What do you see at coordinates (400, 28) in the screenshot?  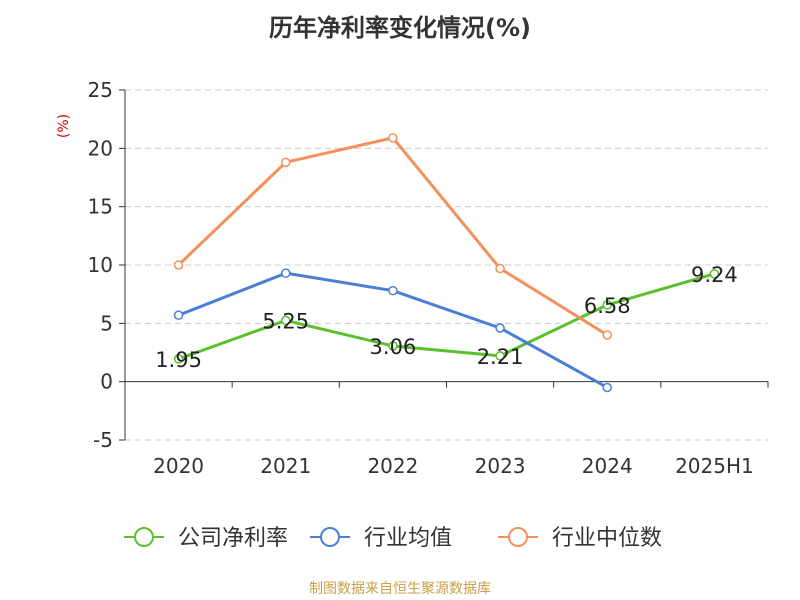 I see `chart-title: 历年净利率变化情况(%)` at bounding box center [400, 28].